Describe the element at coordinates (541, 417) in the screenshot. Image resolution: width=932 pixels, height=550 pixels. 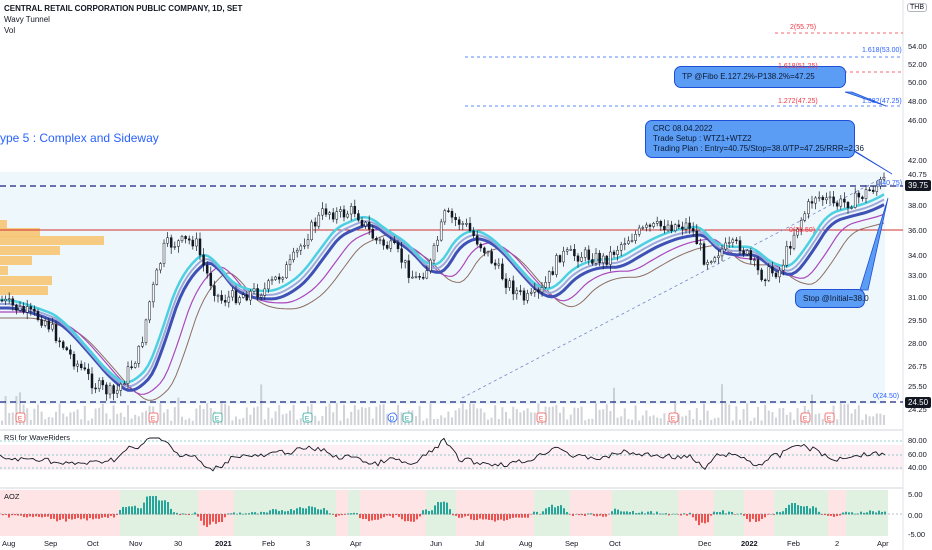
I see `event-marker` at that location.